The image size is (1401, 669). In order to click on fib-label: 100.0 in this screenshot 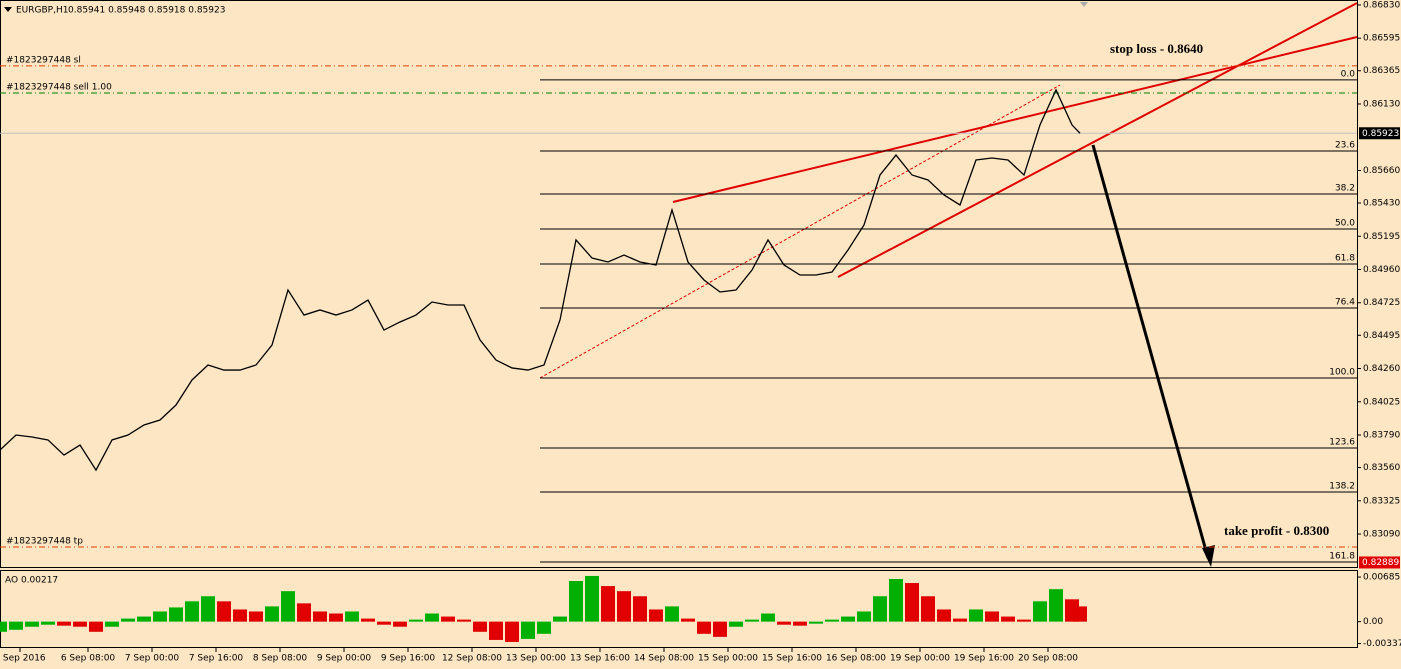, I will do `click(1342, 373)`.